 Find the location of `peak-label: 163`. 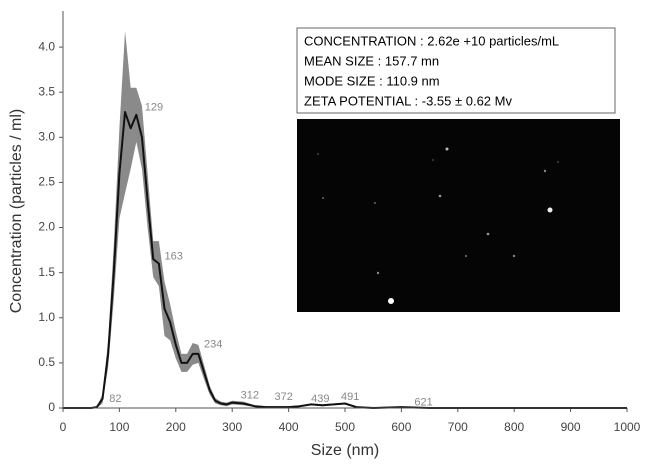

peak-label: 163 is located at coordinates (174, 256).